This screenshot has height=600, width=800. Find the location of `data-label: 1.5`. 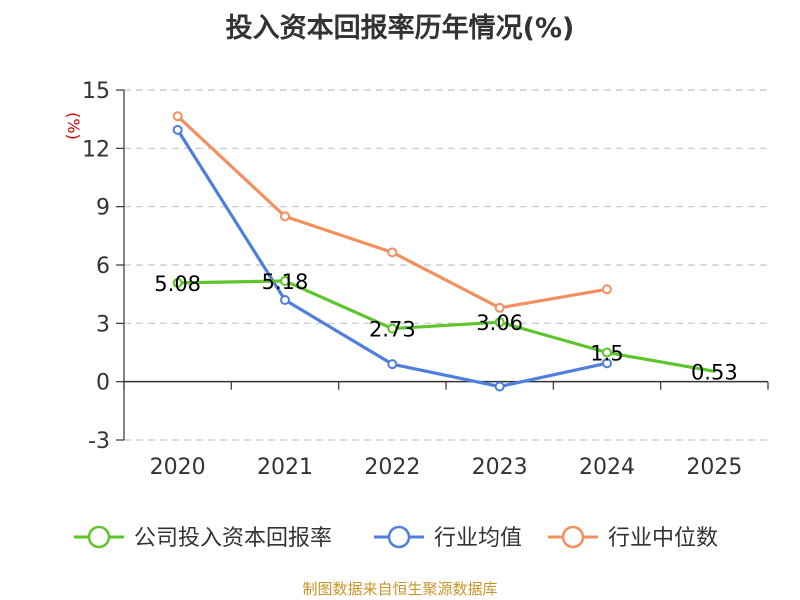

data-label: 1.5 is located at coordinates (606, 354).